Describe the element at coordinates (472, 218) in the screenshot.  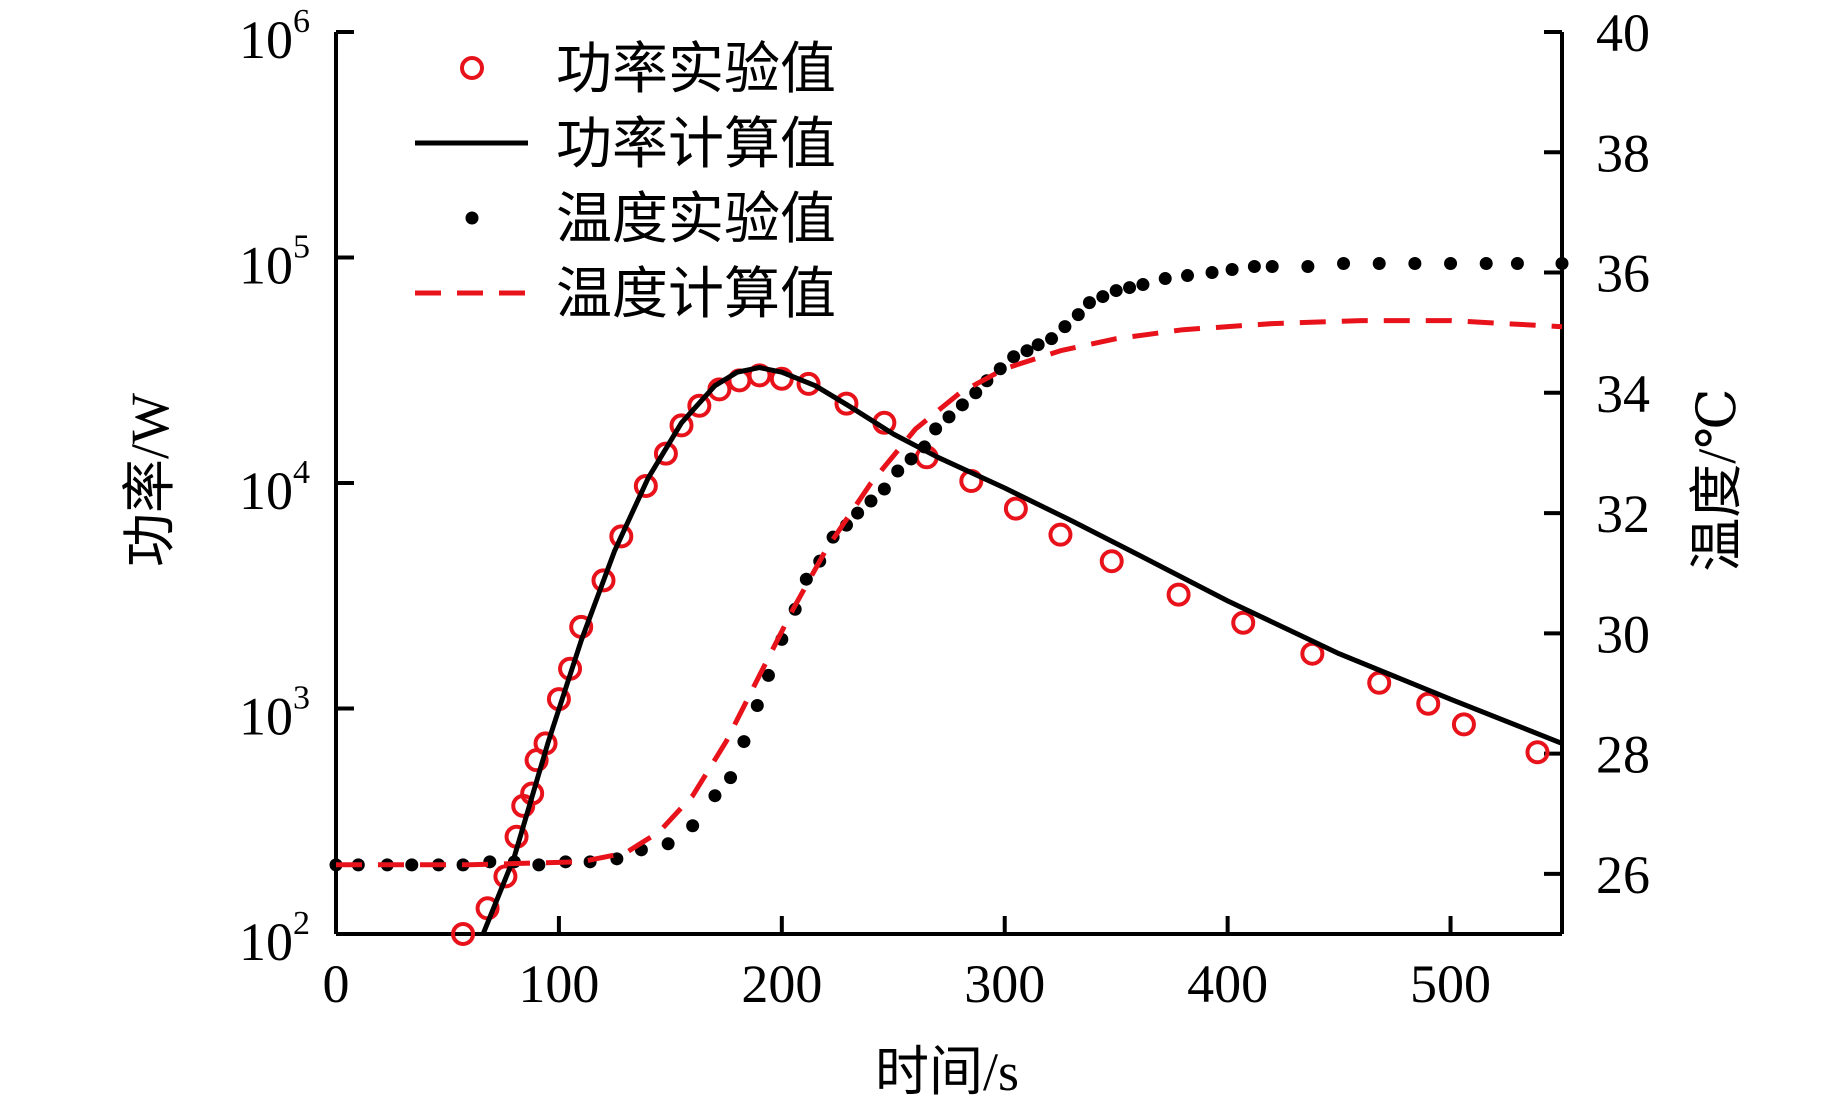
I see `legend-marker-dot` at that location.